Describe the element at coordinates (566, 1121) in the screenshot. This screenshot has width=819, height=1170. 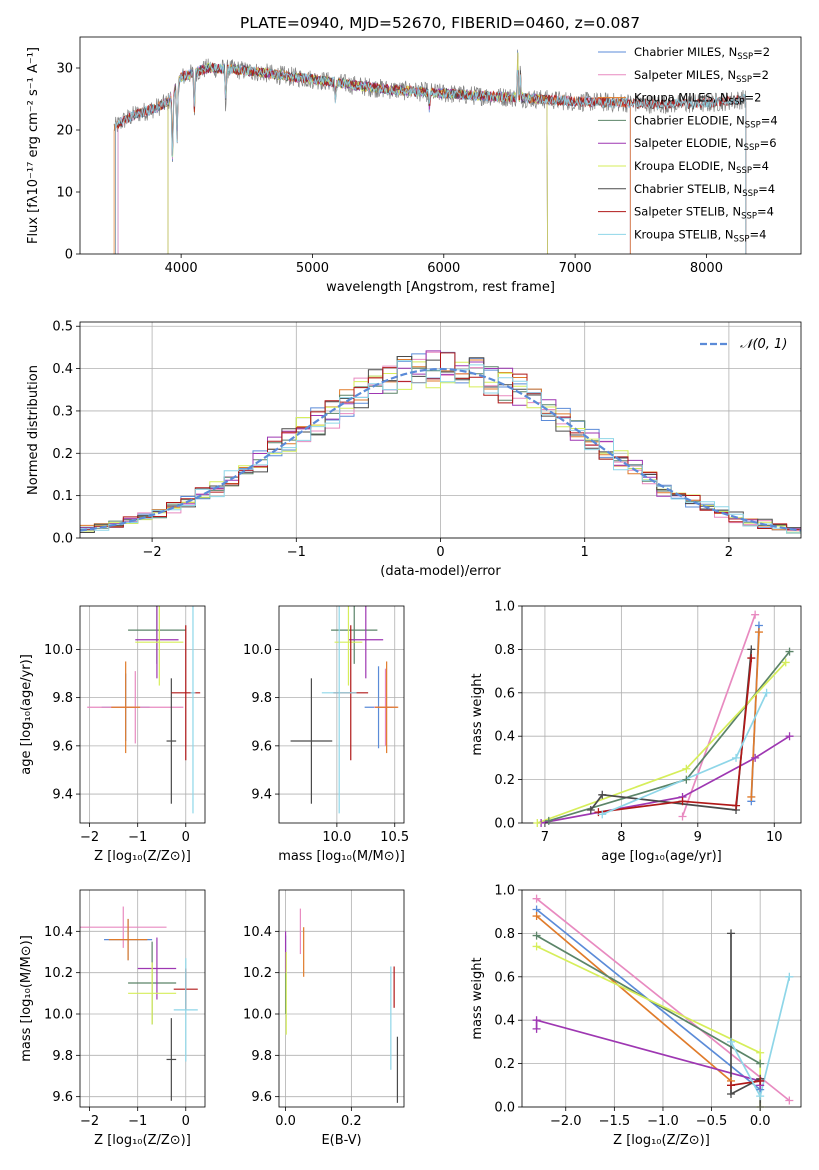
I see `x-tick-label: −2.0` at that location.